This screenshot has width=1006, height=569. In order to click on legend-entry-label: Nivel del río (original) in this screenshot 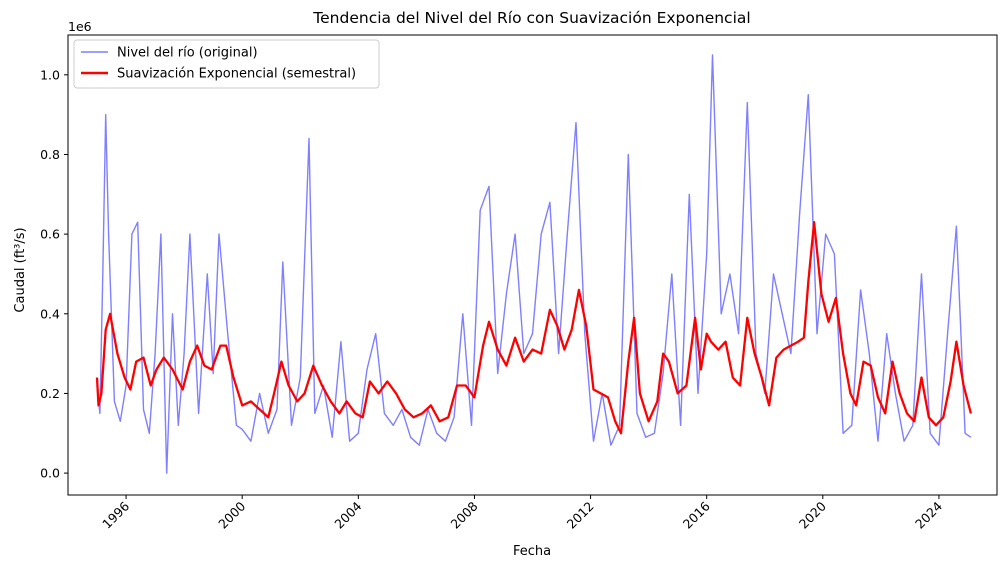, I will do `click(187, 53)`.